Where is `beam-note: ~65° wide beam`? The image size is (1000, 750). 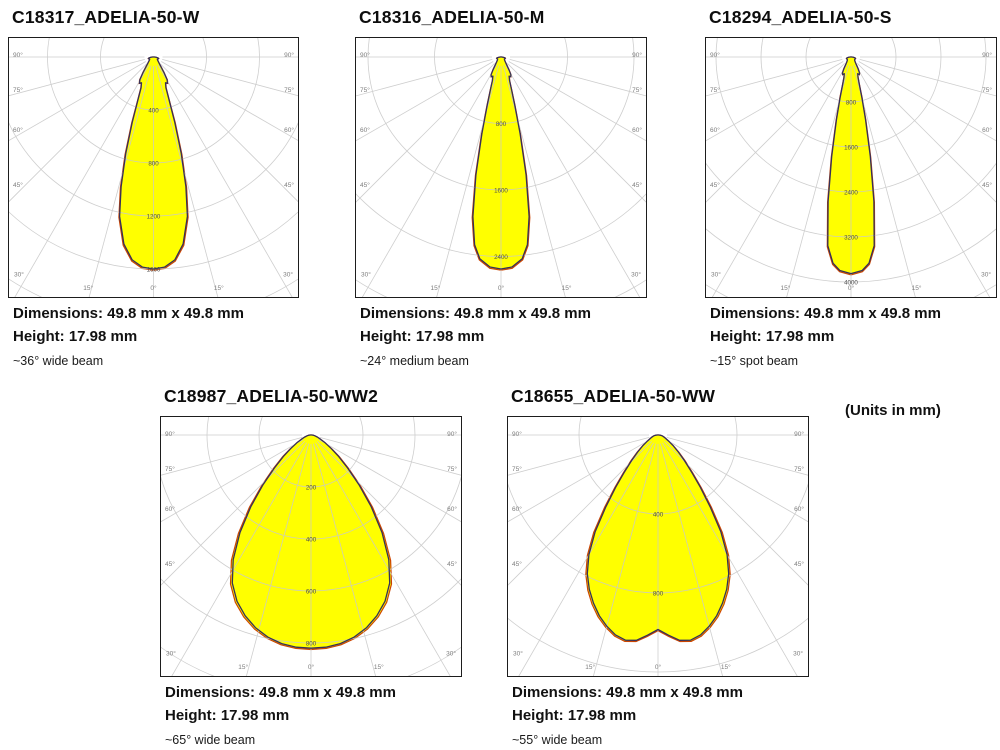
beam-note: ~65° wide beam is located at coordinates (210, 740).